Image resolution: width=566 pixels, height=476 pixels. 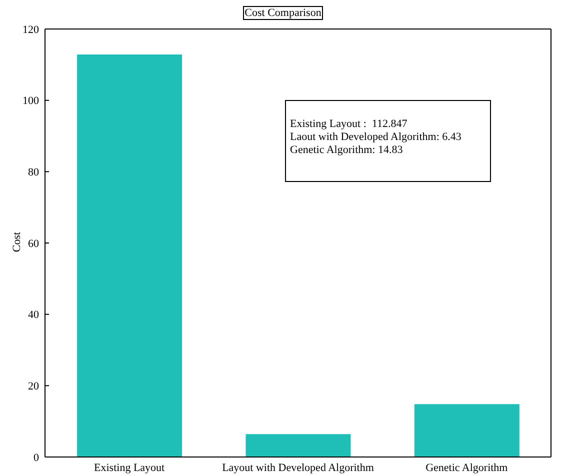 I want to click on annotation: Laout with Developed Algorithm: 6.43, so click(x=376, y=137).